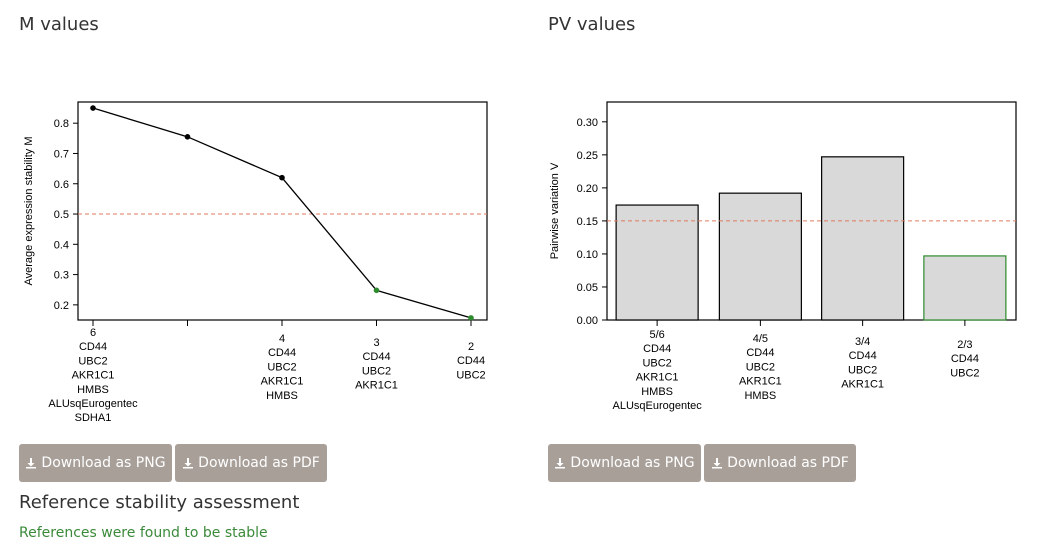 The height and width of the screenshot is (548, 1063). What do you see at coordinates (59, 24) in the screenshot?
I see `m-values-title: M values` at bounding box center [59, 24].